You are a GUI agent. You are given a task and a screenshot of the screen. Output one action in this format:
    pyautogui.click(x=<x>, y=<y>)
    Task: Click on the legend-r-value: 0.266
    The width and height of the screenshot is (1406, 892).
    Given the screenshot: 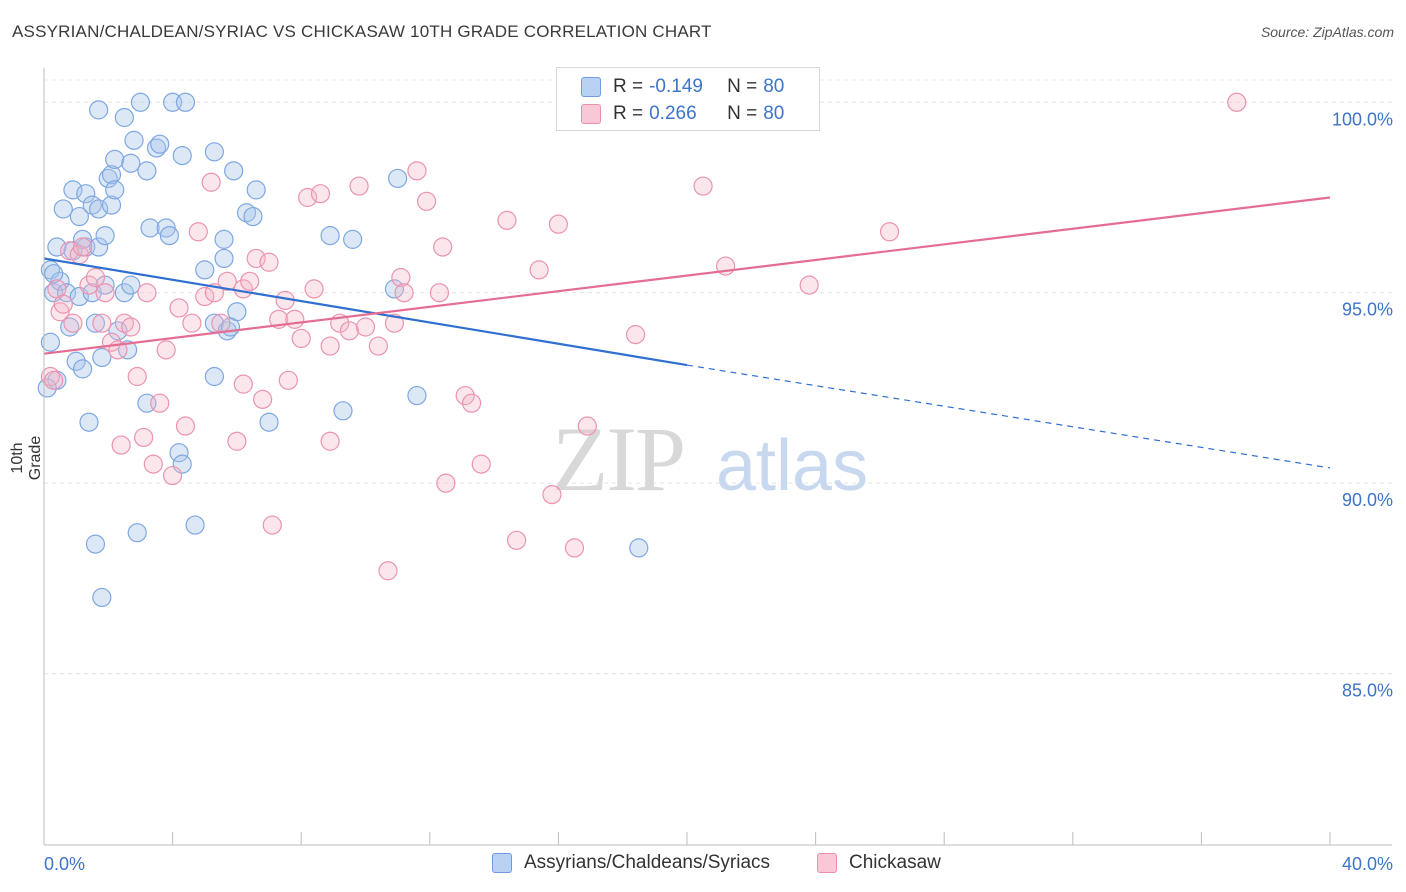 What is the action you would take?
    pyautogui.click(x=673, y=113)
    